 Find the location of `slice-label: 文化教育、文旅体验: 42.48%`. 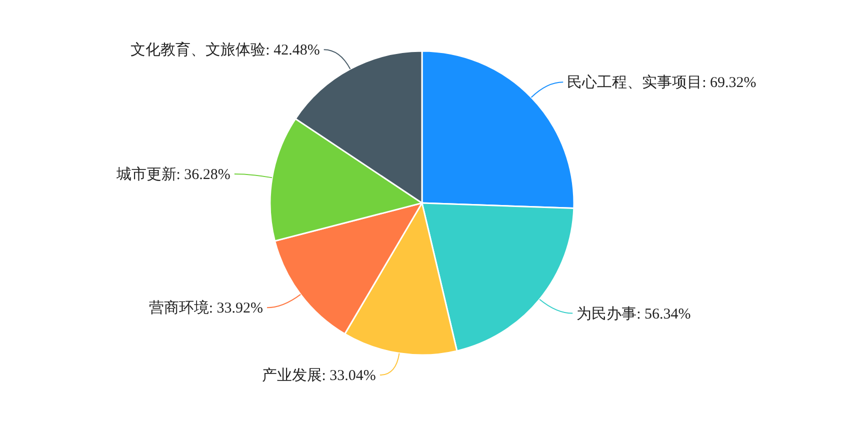

slice-label: 文化教育、文旅体验: 42.48% is located at coordinates (225, 50).